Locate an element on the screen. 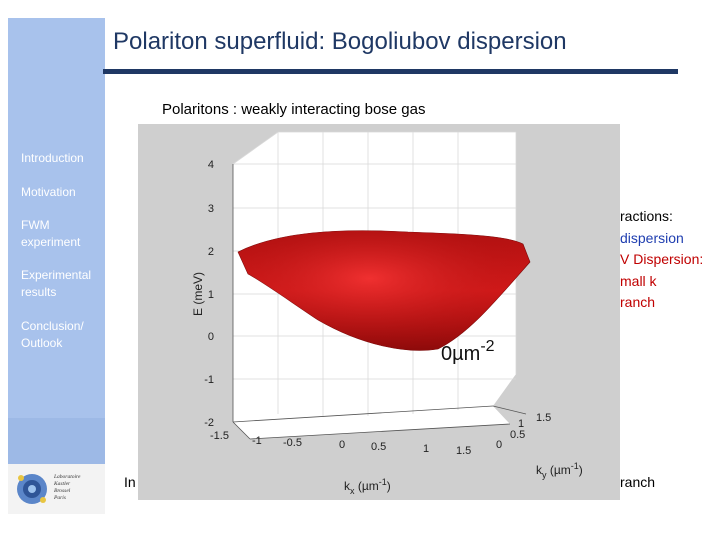 The image size is (720, 540). y-tick-label: 1 is located at coordinates (521, 424).